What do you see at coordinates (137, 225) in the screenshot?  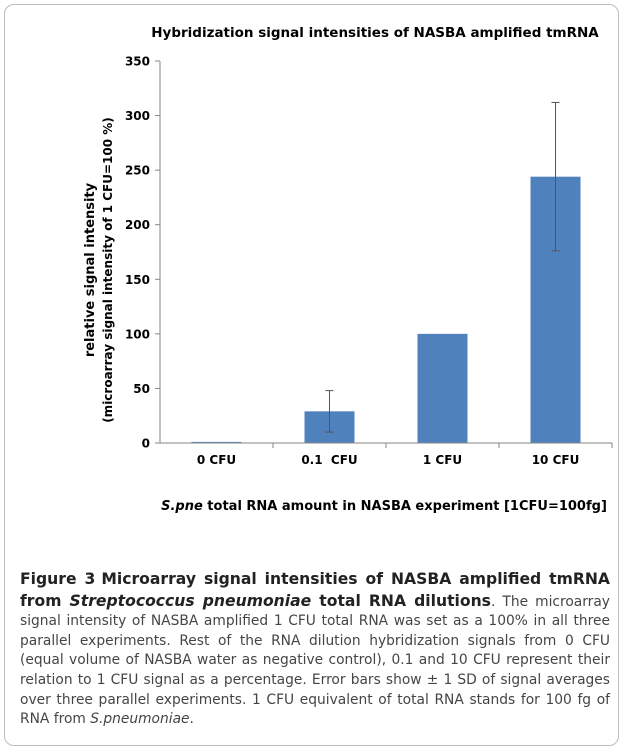 I see `y-tick-label: 200` at bounding box center [137, 225].